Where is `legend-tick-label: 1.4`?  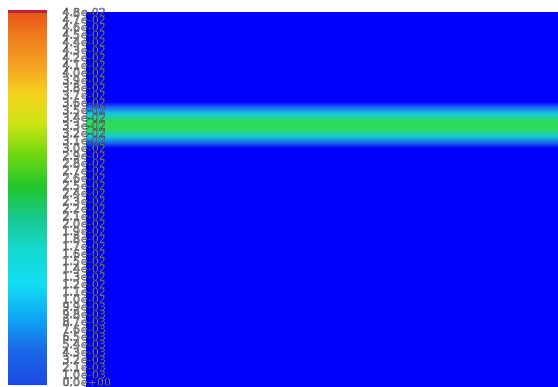
legend-tick-label: 1.4 is located at coordinates (72, 269).